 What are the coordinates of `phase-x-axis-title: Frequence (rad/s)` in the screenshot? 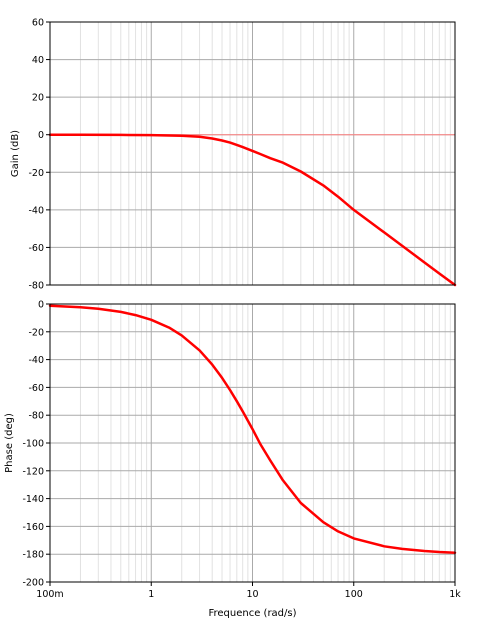 It's located at (252, 613).